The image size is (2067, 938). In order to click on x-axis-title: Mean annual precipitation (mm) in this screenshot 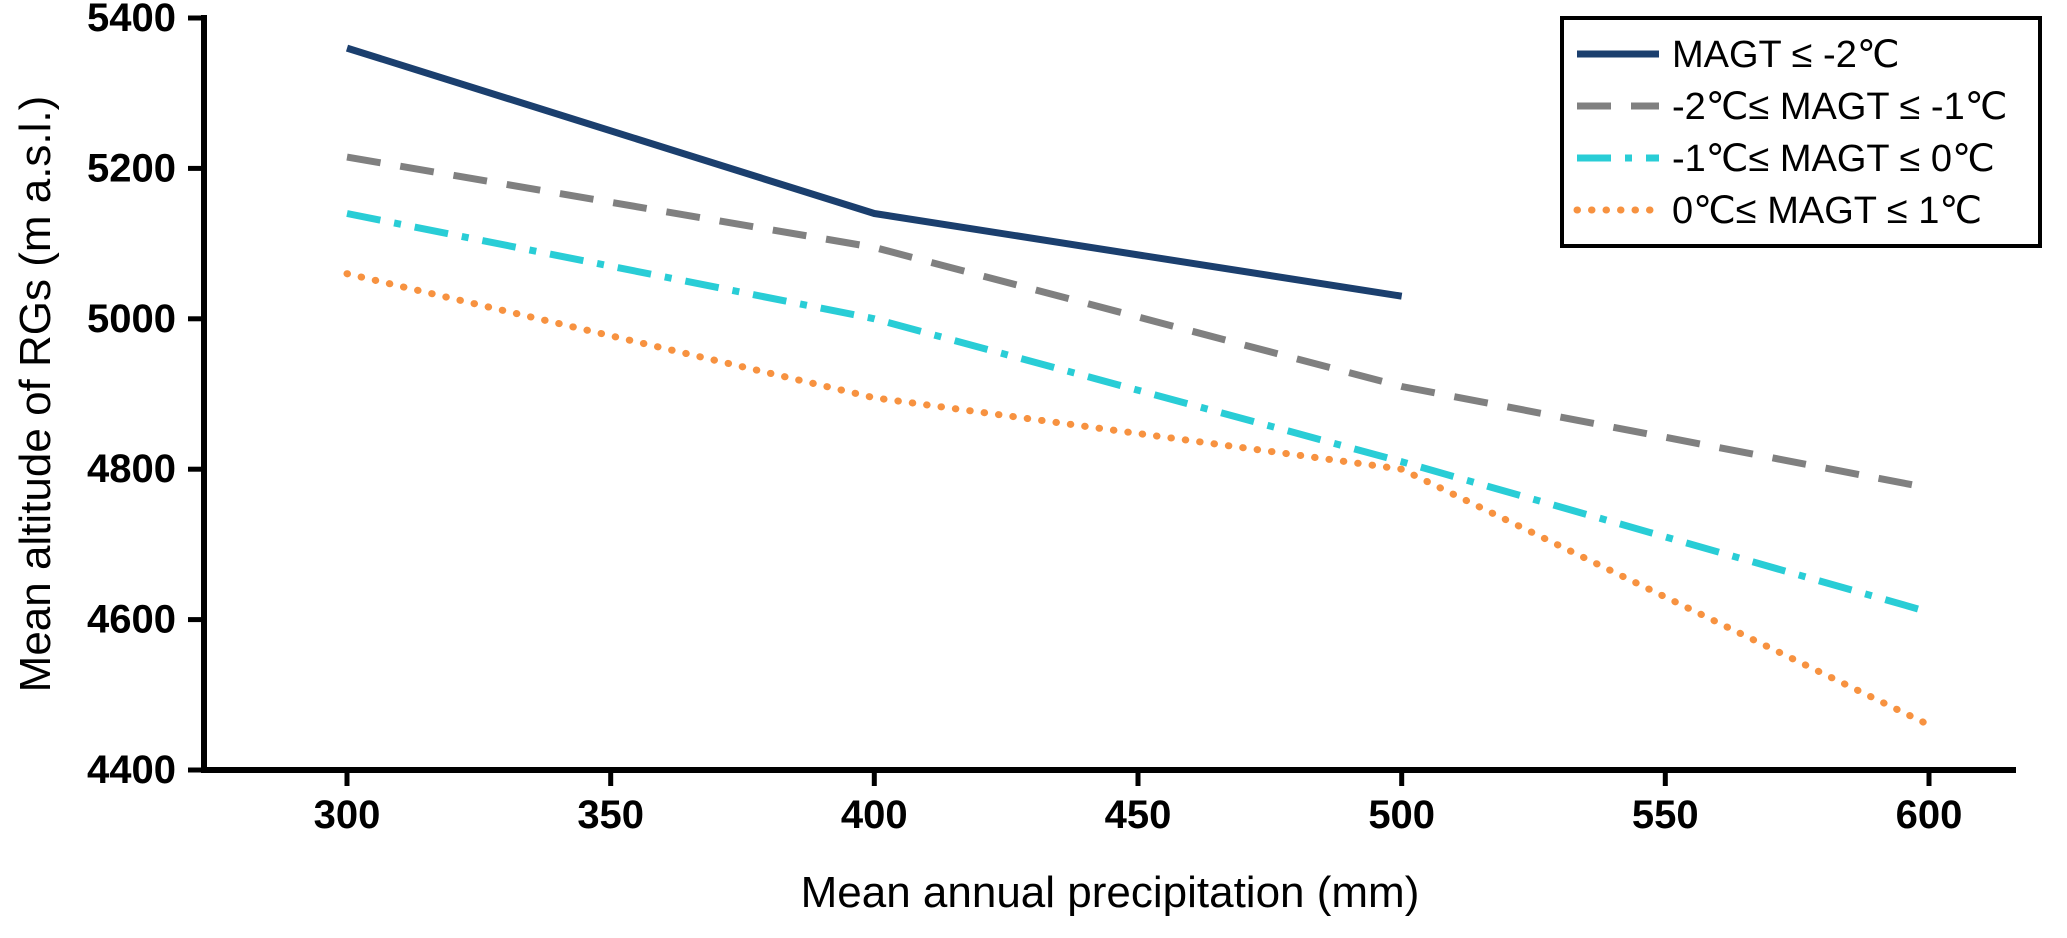, I will do `click(1110, 892)`.